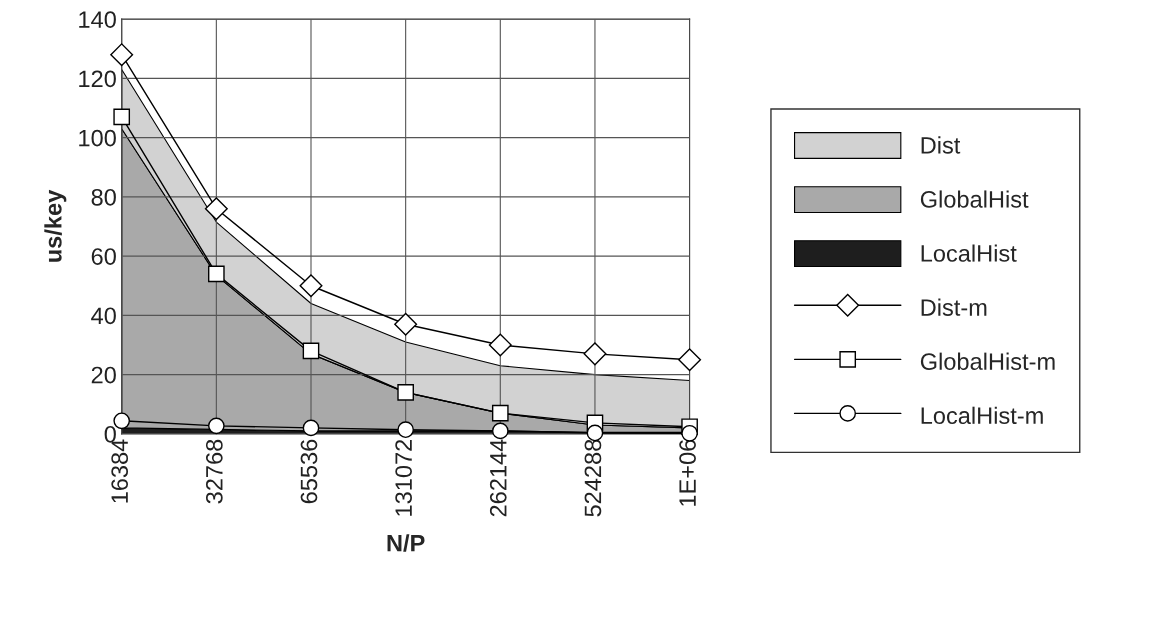  What do you see at coordinates (982, 415) in the screenshot?
I see `legend-label: LocalHist-m` at bounding box center [982, 415].